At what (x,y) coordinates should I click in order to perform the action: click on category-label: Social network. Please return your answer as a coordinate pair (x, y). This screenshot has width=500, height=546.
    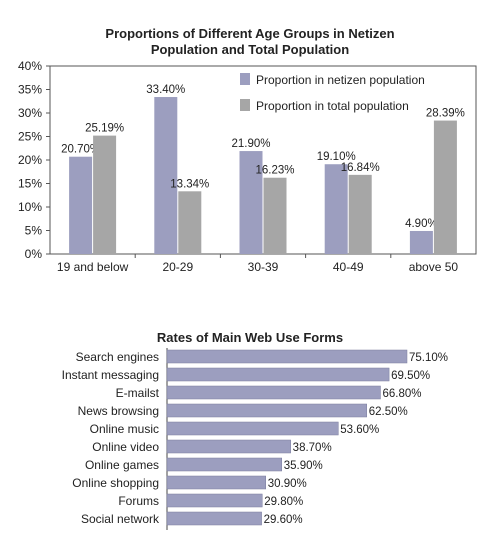
    Looking at the image, I should click on (120, 519).